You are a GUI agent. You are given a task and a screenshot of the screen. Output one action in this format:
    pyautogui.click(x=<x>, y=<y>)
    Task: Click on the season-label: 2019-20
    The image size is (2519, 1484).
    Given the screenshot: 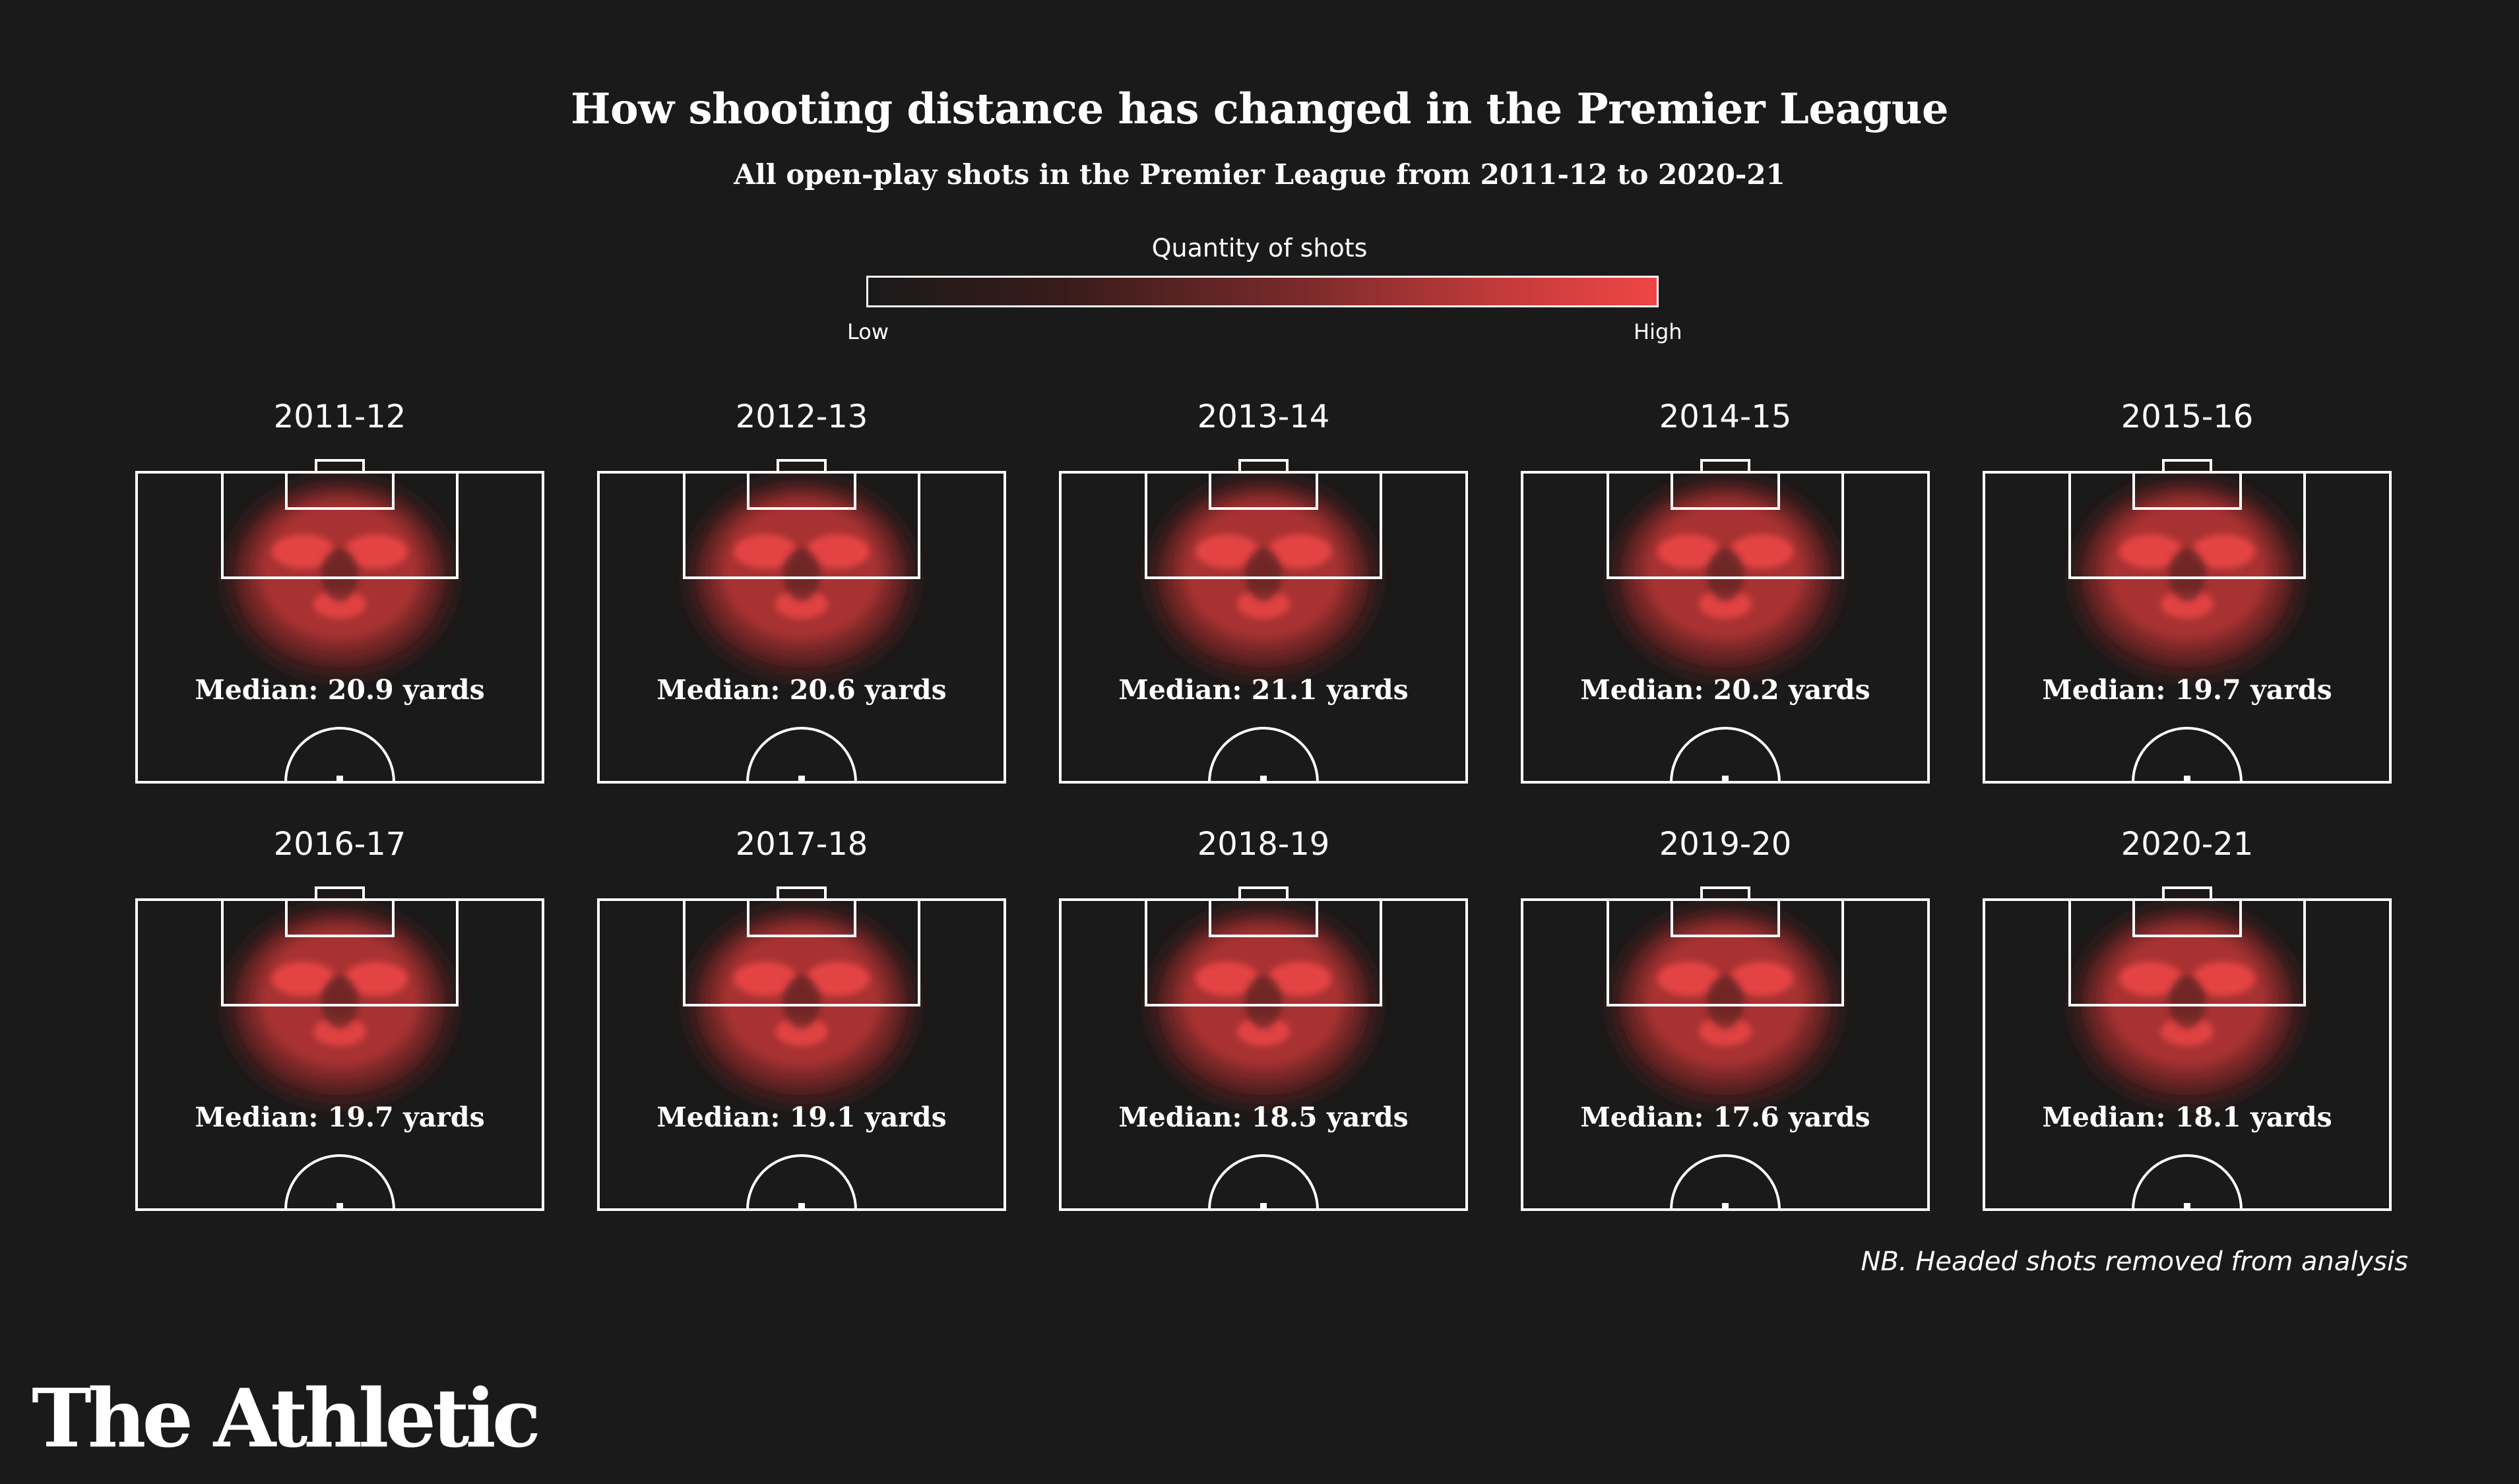 What is the action you would take?
    pyautogui.click(x=1725, y=845)
    